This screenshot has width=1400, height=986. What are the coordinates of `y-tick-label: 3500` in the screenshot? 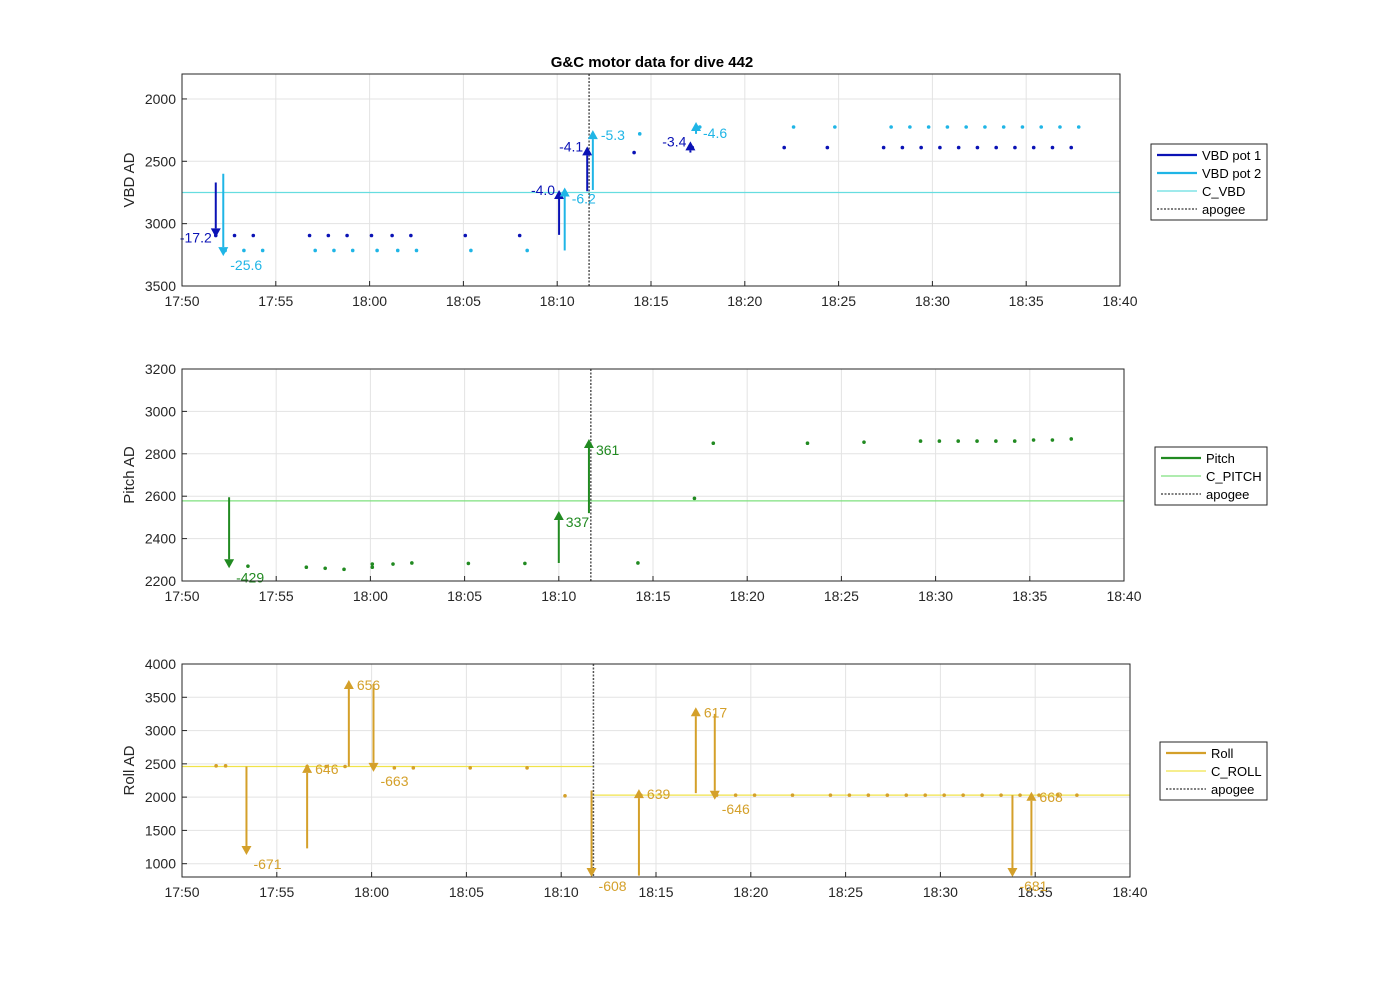 It's located at (160, 697).